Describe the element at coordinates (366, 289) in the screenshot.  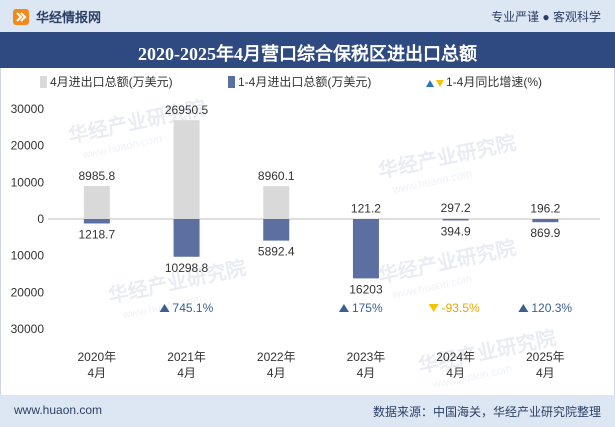
I see `data-label-cumulative: 16203` at that location.